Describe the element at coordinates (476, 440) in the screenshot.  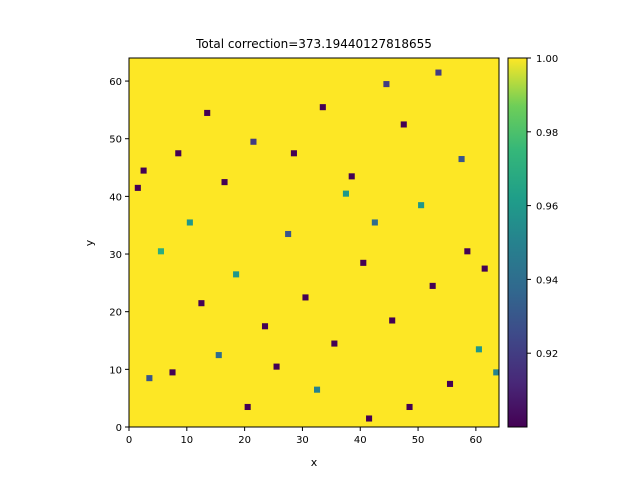
I see `x-tick-label: 60` at that location.